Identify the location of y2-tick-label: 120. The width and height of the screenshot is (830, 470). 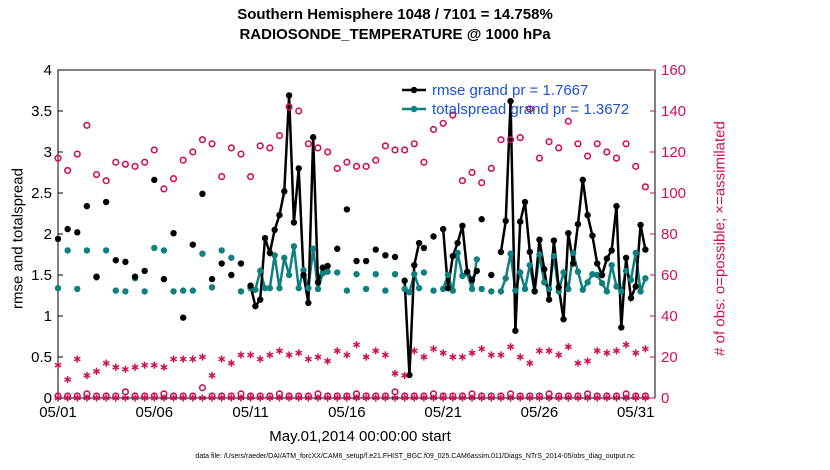
(673, 152).